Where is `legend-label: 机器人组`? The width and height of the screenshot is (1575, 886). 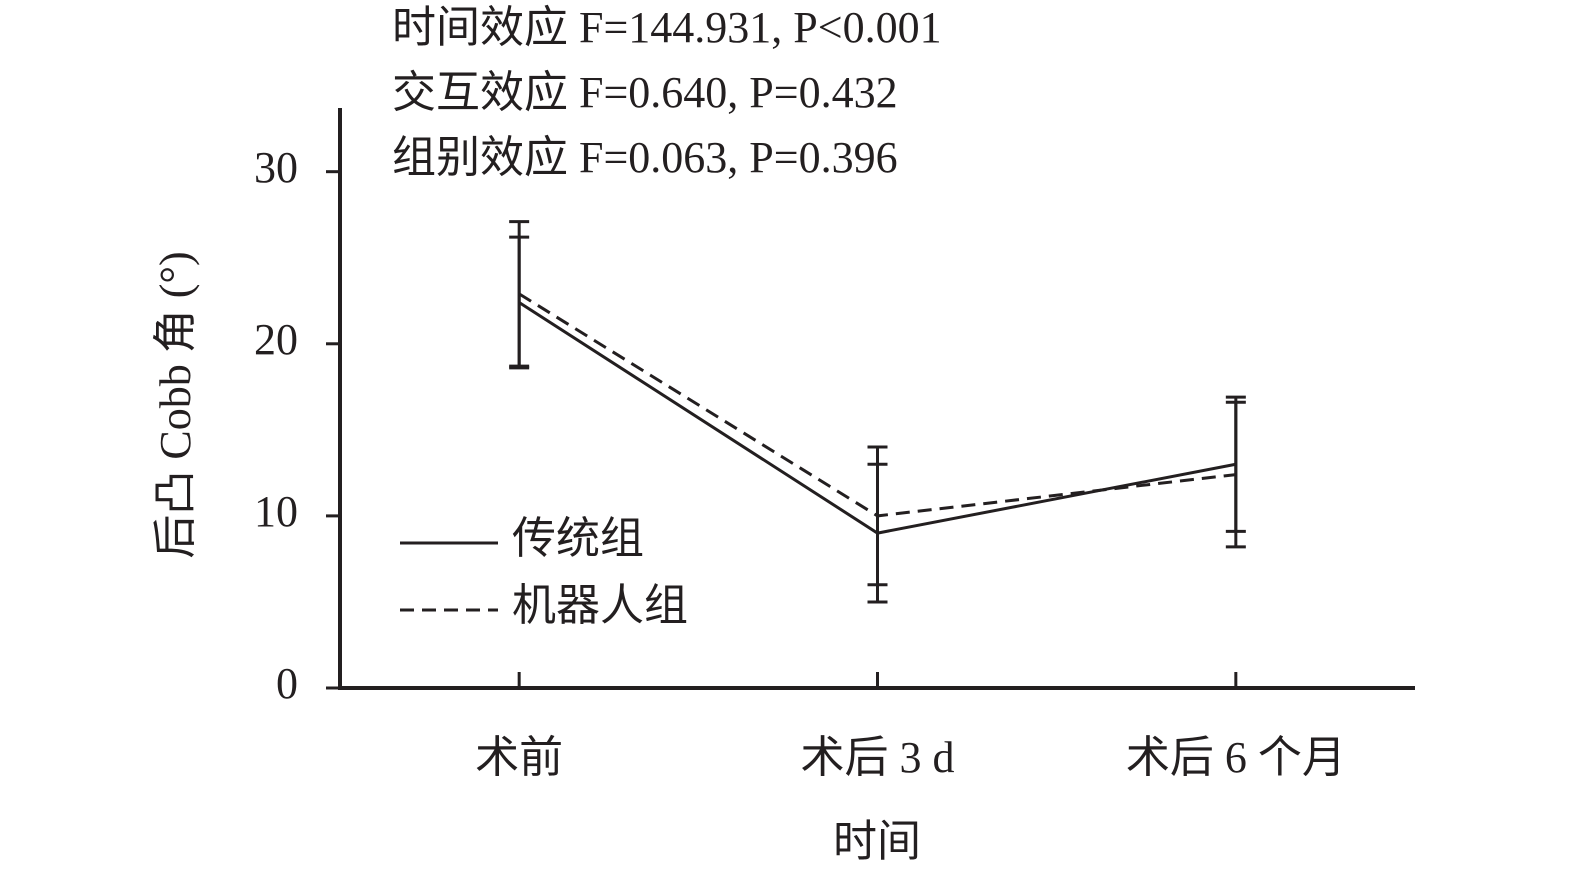 legend-label: 机器人组 is located at coordinates (600, 605).